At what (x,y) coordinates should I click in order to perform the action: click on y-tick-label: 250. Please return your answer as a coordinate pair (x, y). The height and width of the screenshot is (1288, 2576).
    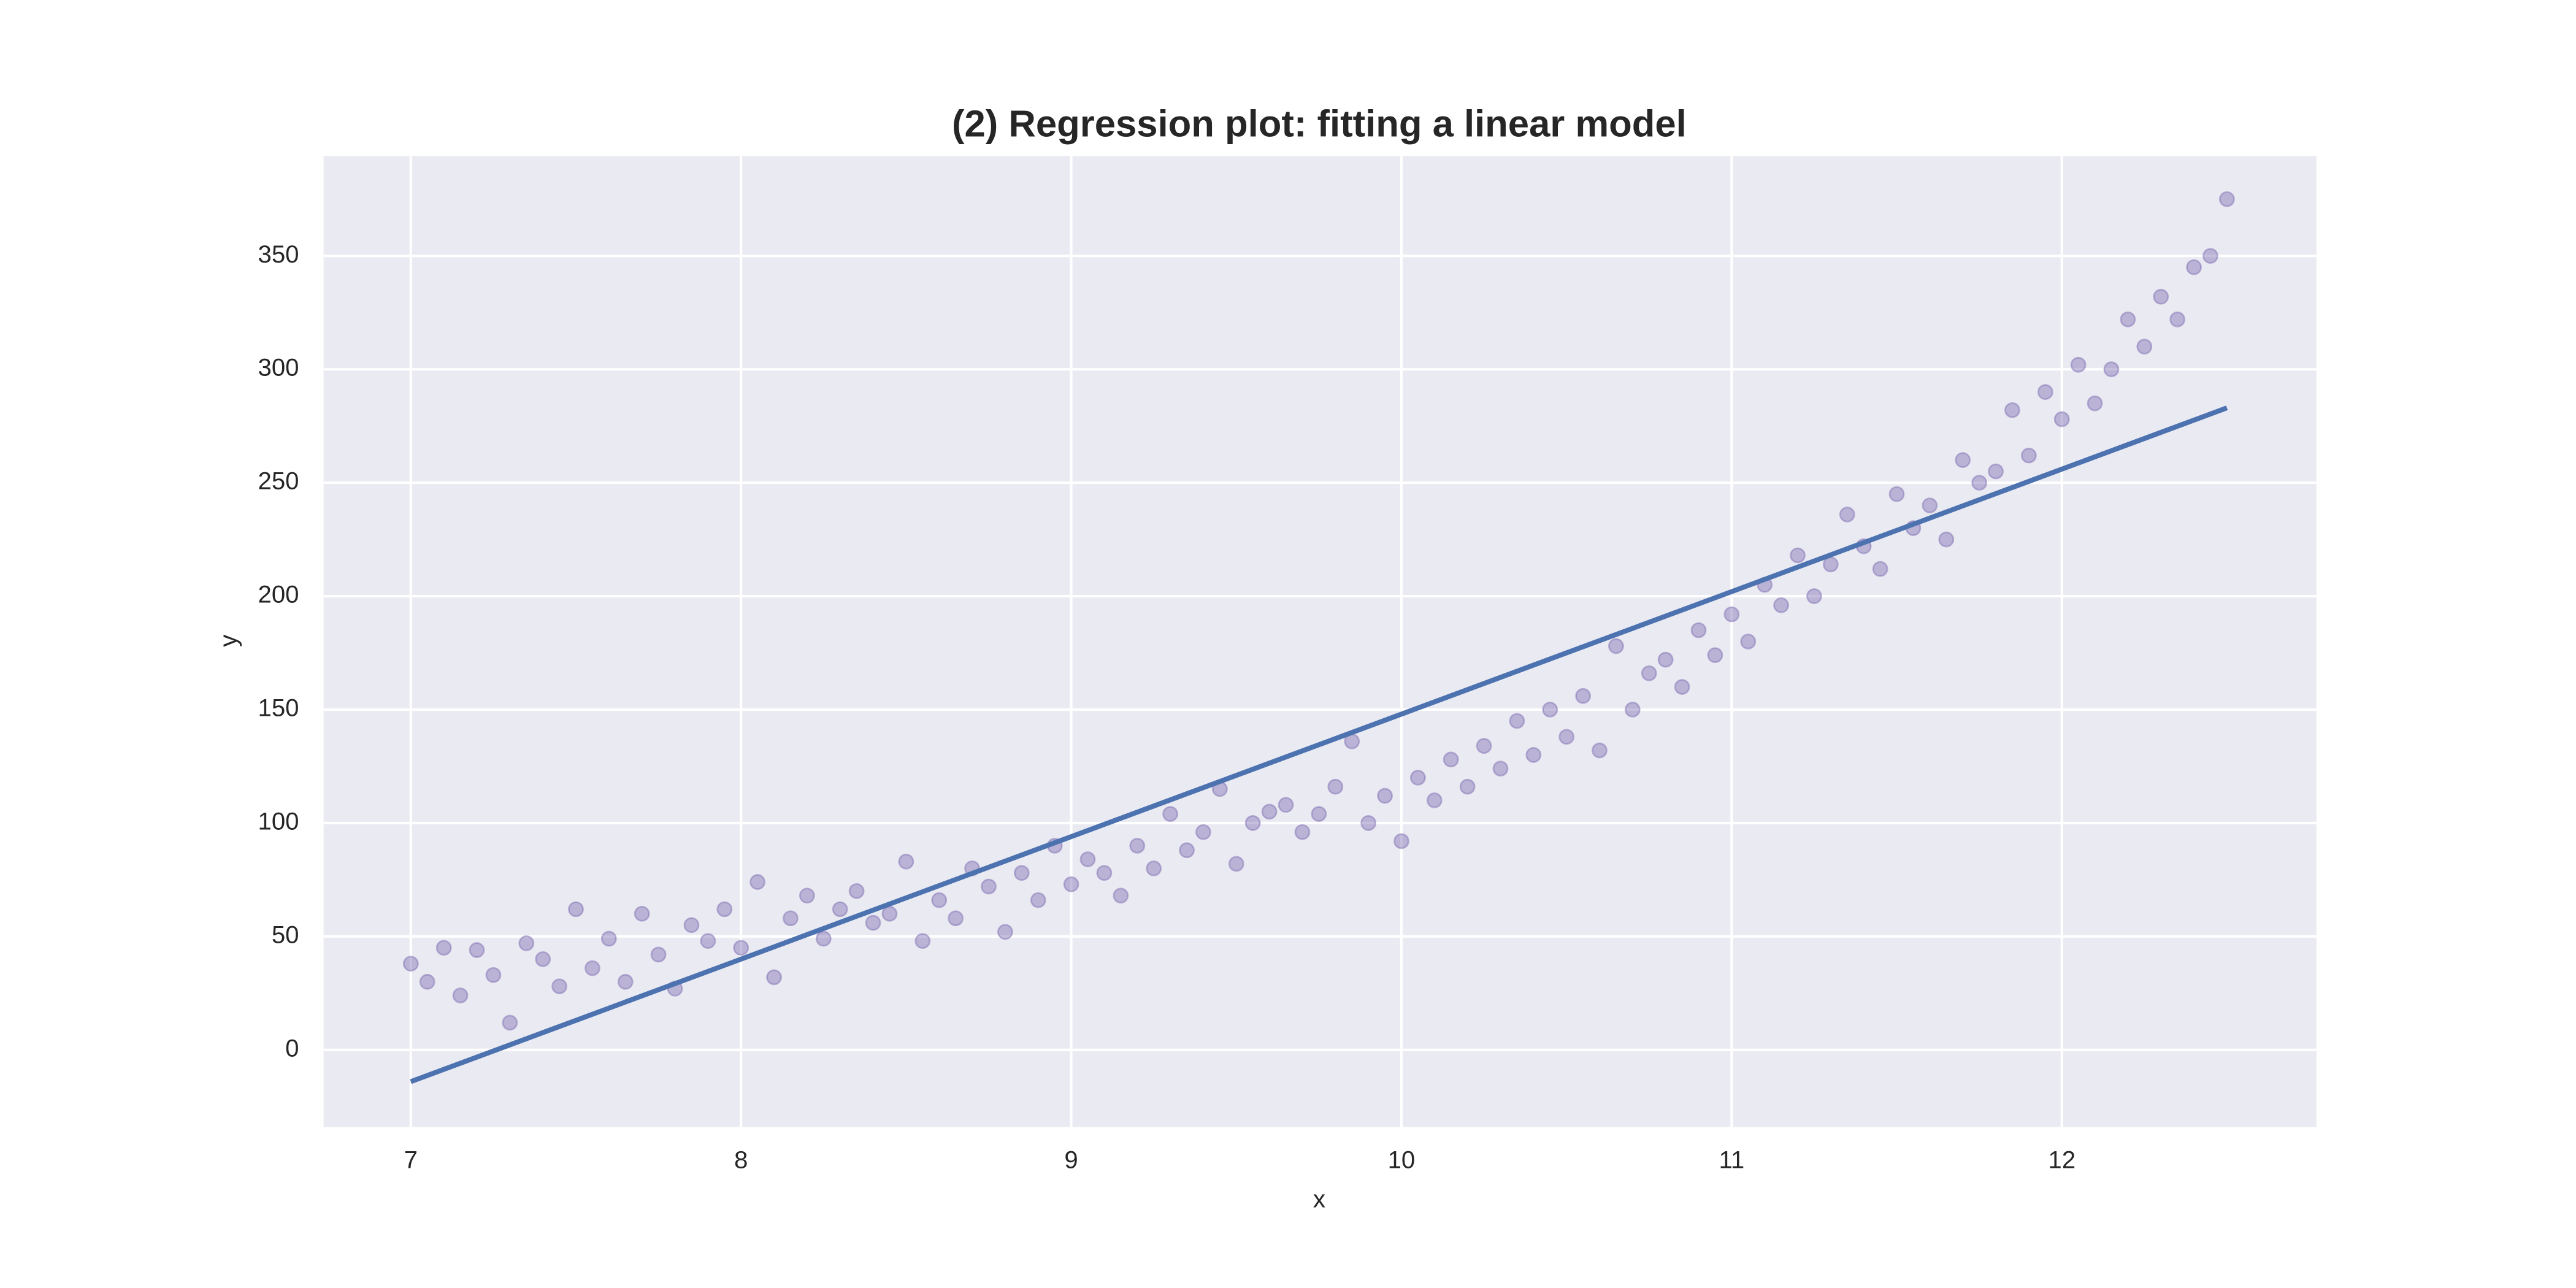
    Looking at the image, I should click on (278, 481).